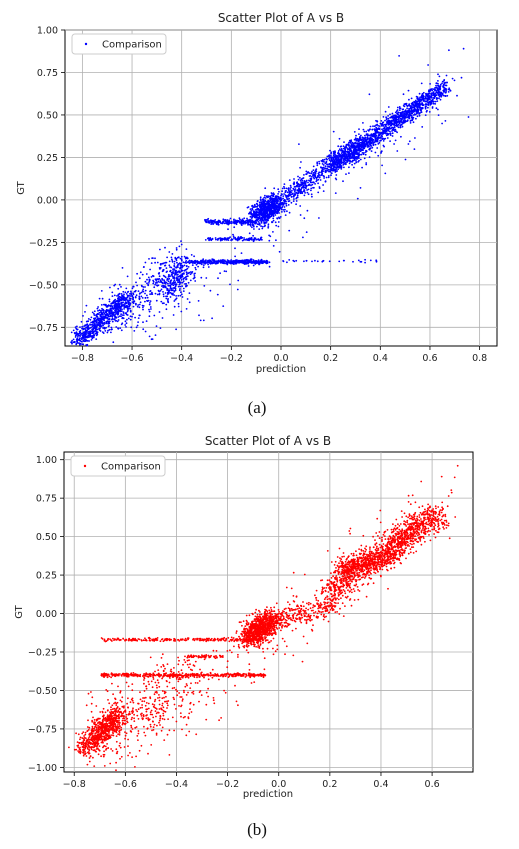  What do you see at coordinates (479, 358) in the screenshot?
I see `x-tick-label: 0.8` at bounding box center [479, 358].